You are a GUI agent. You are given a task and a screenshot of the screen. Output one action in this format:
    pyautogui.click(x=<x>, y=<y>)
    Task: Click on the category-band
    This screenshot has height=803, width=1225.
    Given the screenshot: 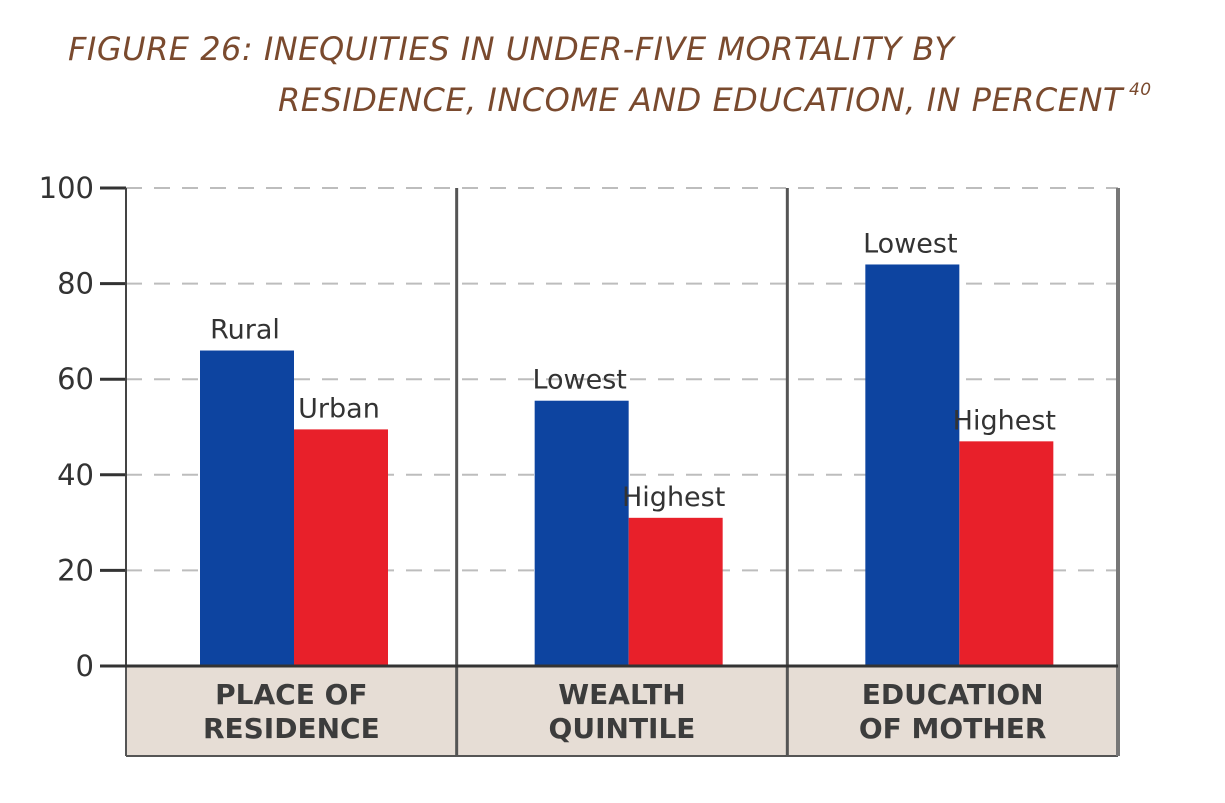 What is the action you would take?
    pyautogui.click(x=622, y=711)
    